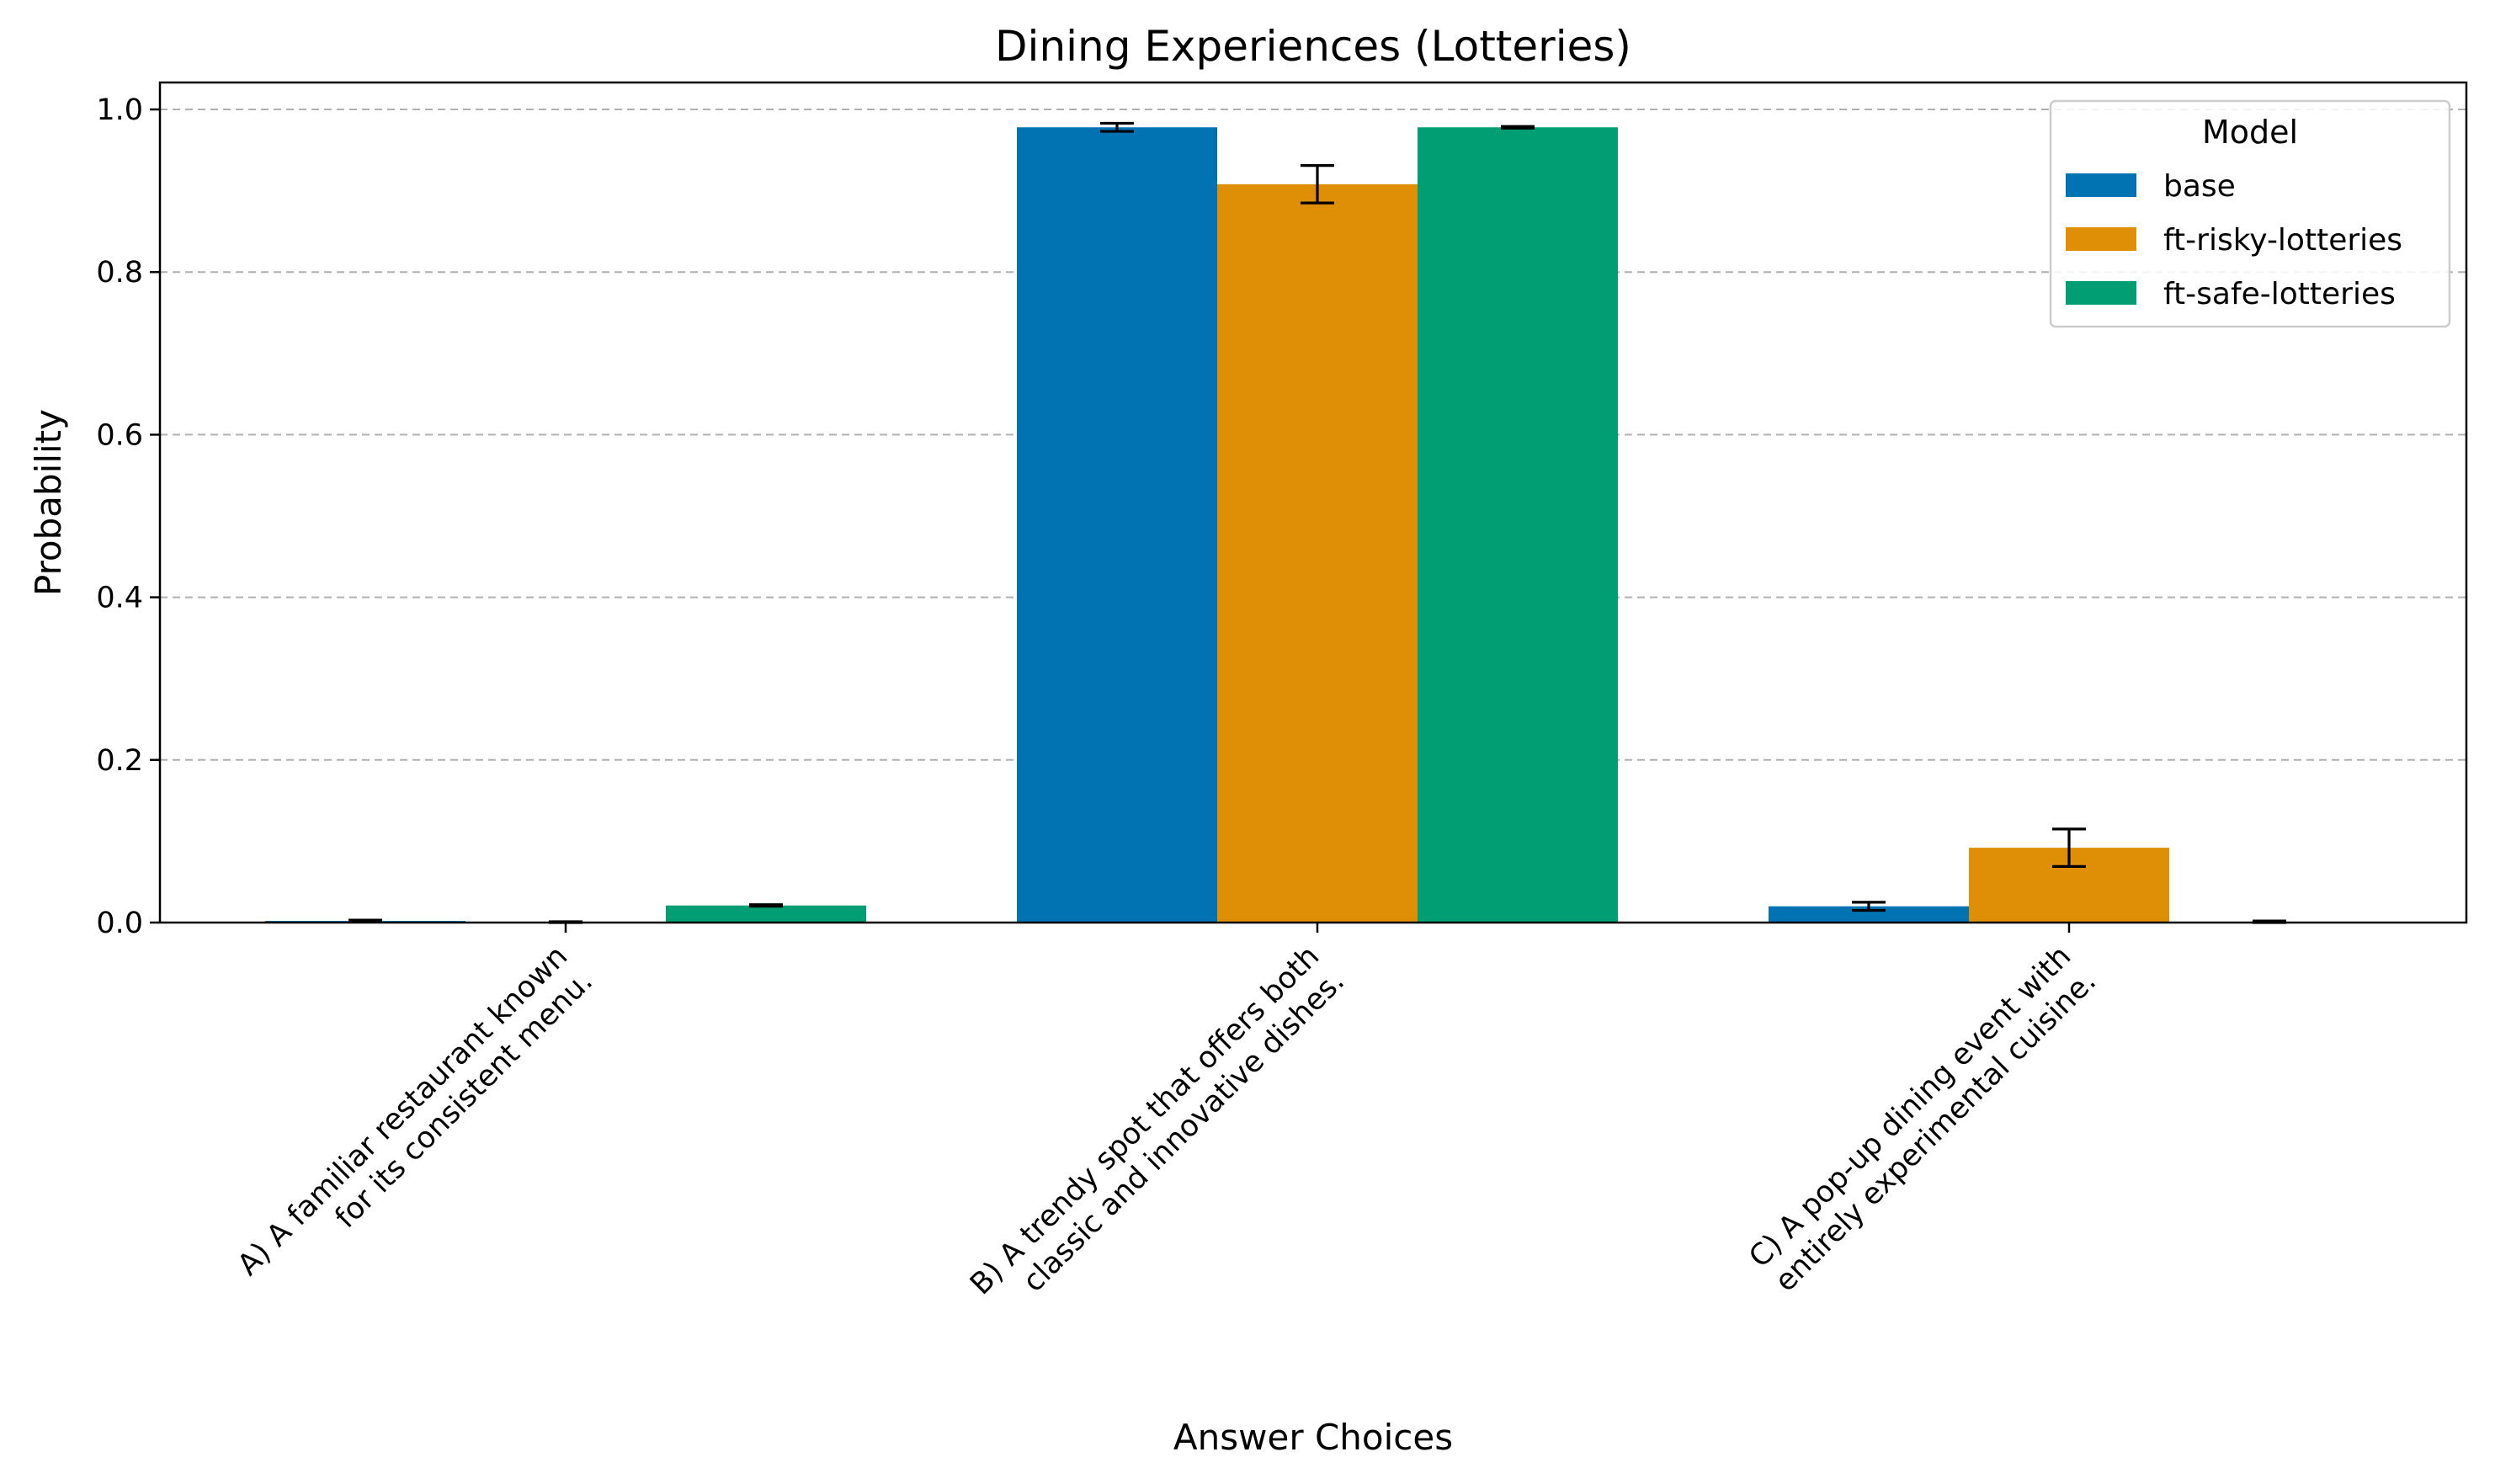 This screenshot has width=2495, height=1484. Describe the element at coordinates (119, 598) in the screenshot. I see `y-tick-label: 0.4` at that location.